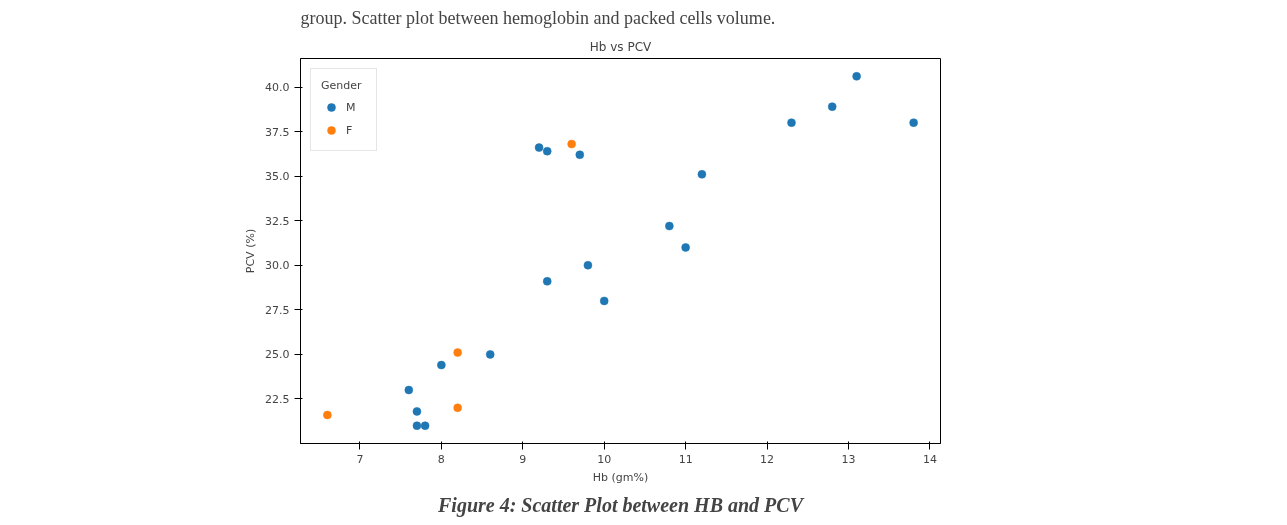 This screenshot has width=1287, height=525. I want to click on x-tick-label: 9, so click(523, 459).